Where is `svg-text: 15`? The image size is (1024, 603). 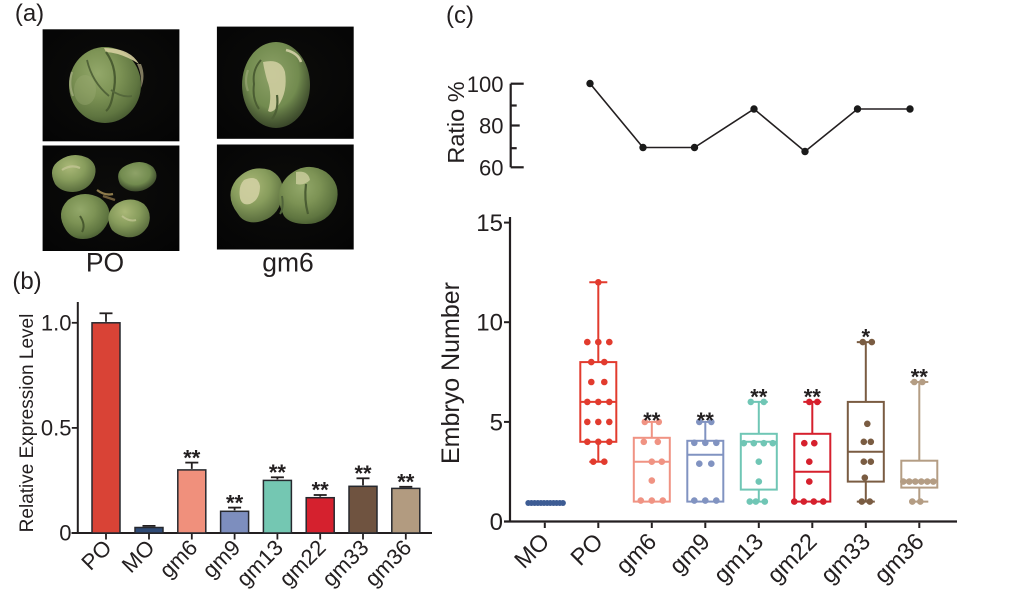
svg-text: 15 is located at coordinates (489, 223).